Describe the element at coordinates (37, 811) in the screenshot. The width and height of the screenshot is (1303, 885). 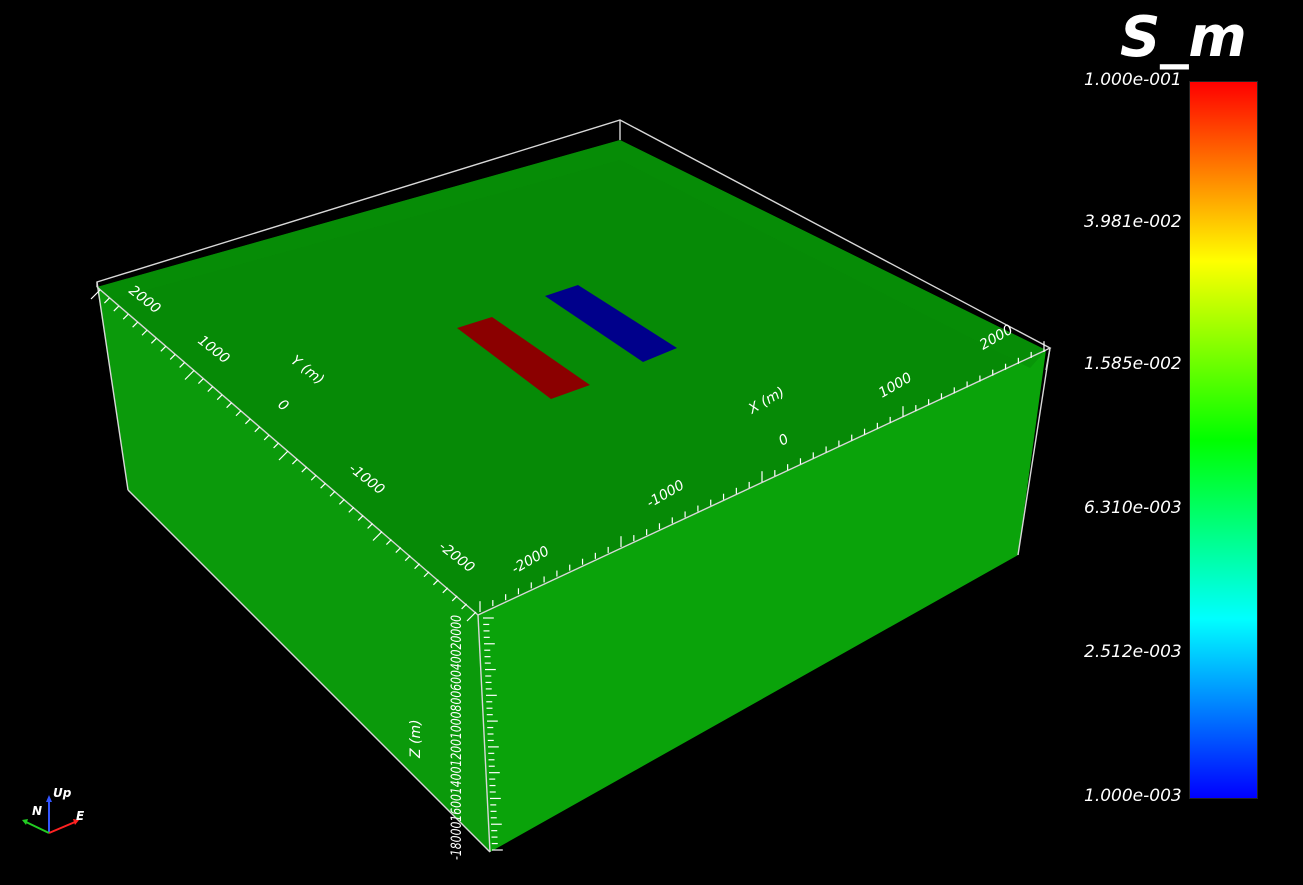
I see `north-axis-label: N` at that location.